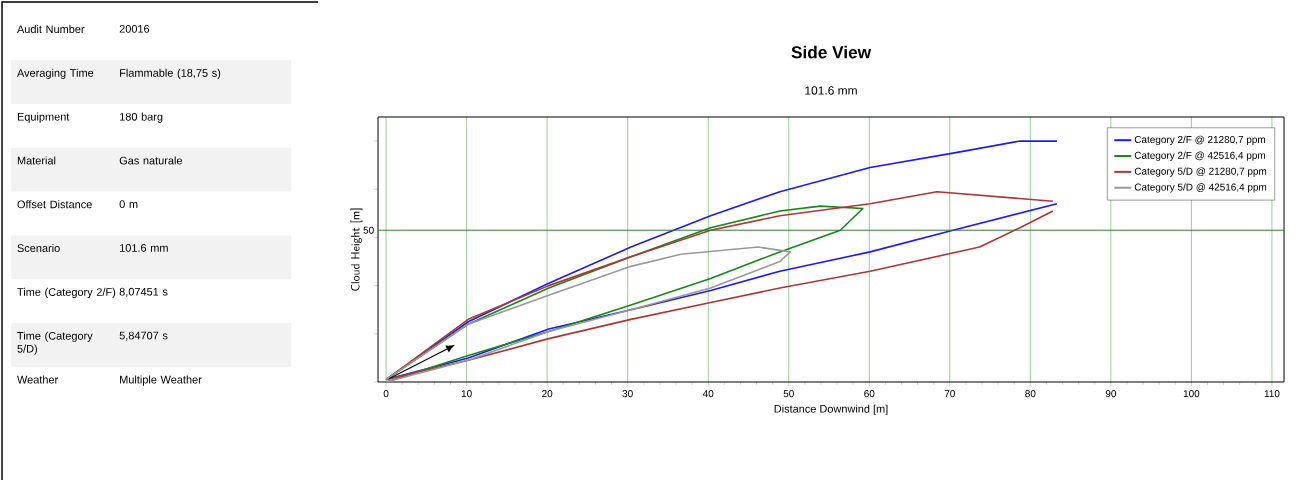 The image size is (1299, 481). I want to click on text: 101.6 mm, so click(144, 248).